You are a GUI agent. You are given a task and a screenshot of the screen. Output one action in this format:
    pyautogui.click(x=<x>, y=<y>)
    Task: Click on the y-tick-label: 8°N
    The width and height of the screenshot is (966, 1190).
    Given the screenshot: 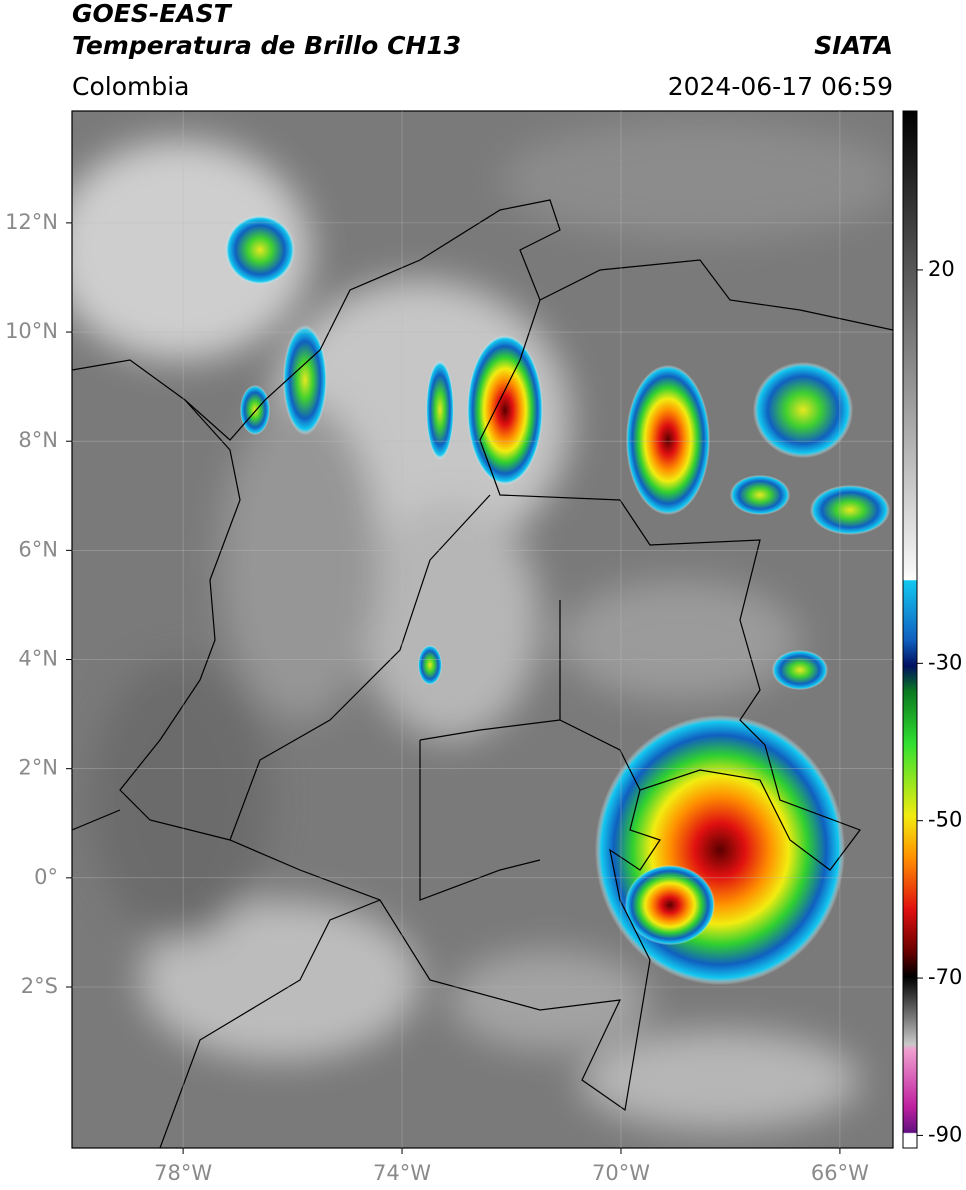 What is the action you would take?
    pyautogui.click(x=38, y=440)
    